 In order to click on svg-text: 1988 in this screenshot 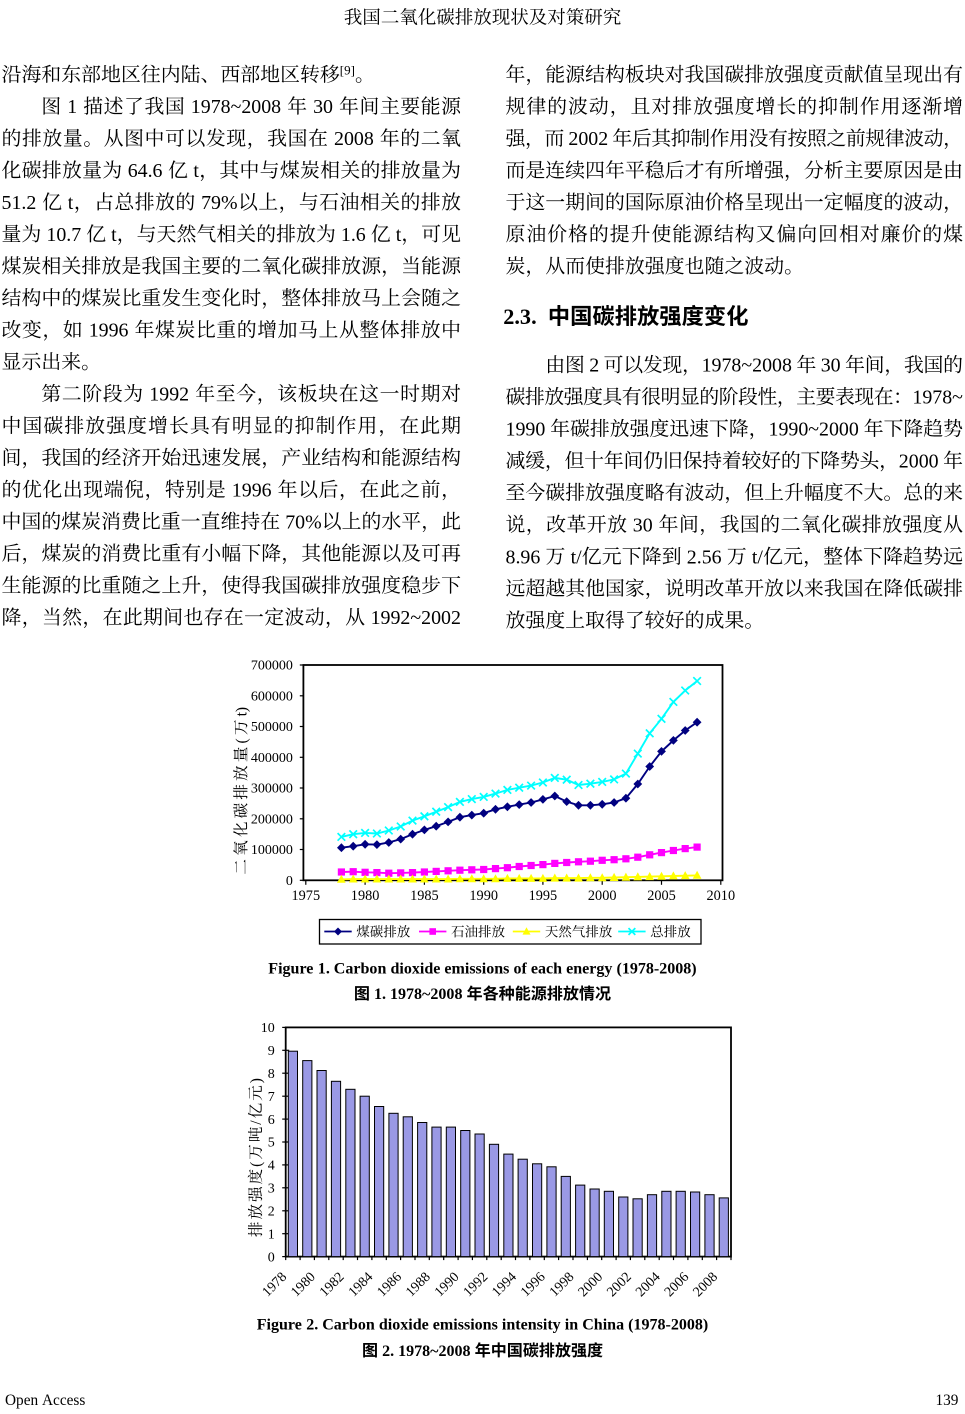, I will do `click(418, 1285)`.